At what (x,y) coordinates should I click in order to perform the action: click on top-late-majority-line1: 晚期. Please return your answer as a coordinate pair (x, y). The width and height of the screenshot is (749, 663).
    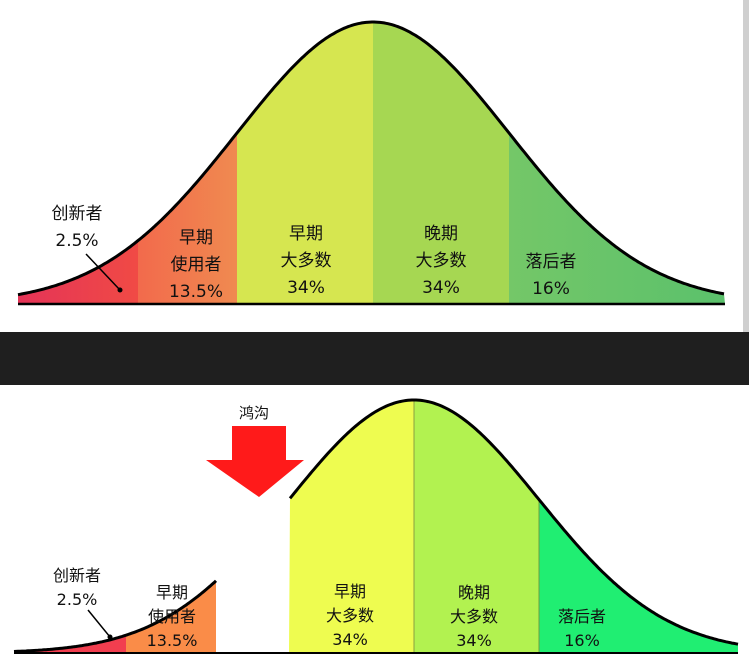
    Looking at the image, I should click on (441, 234).